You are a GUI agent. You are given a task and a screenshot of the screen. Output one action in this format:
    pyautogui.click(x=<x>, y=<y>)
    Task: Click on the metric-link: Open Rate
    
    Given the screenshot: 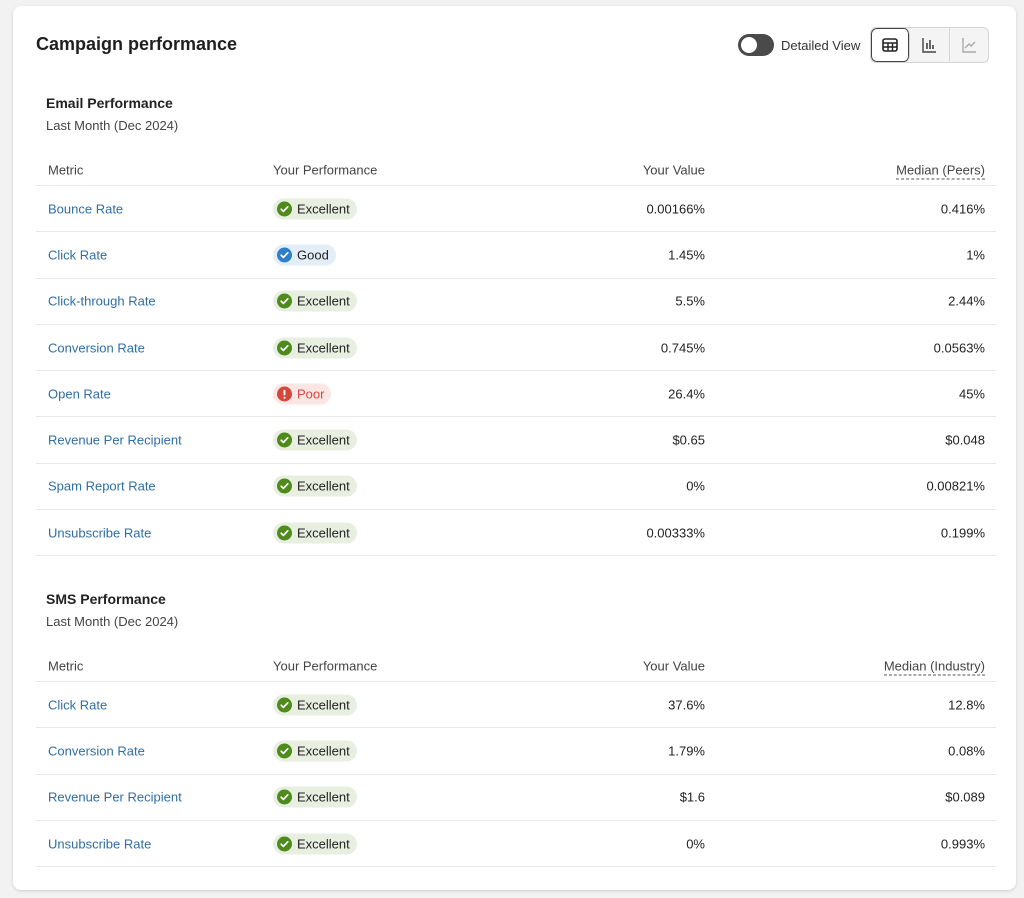 What is the action you would take?
    pyautogui.click(x=79, y=394)
    